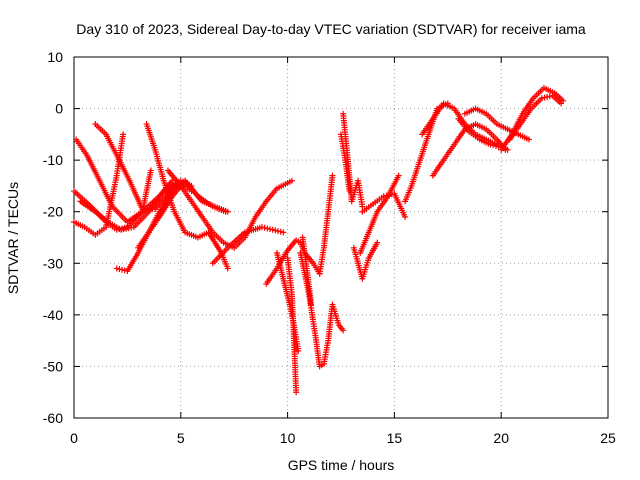  I want to click on y-tick-label: -50, so click(53, 366).